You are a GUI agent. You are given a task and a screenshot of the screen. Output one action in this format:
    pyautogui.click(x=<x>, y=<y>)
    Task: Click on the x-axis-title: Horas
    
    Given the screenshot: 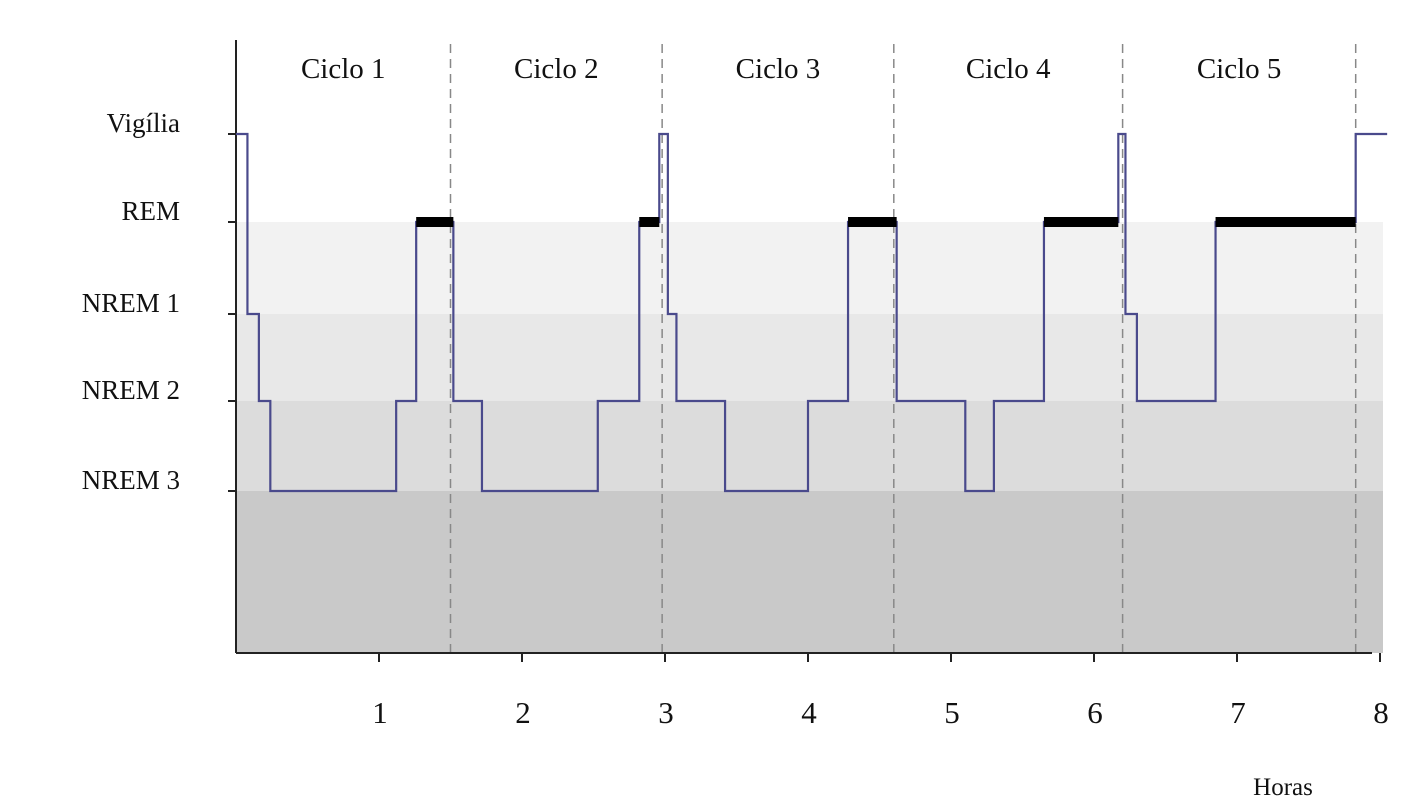 What is the action you would take?
    pyautogui.click(x=1283, y=787)
    